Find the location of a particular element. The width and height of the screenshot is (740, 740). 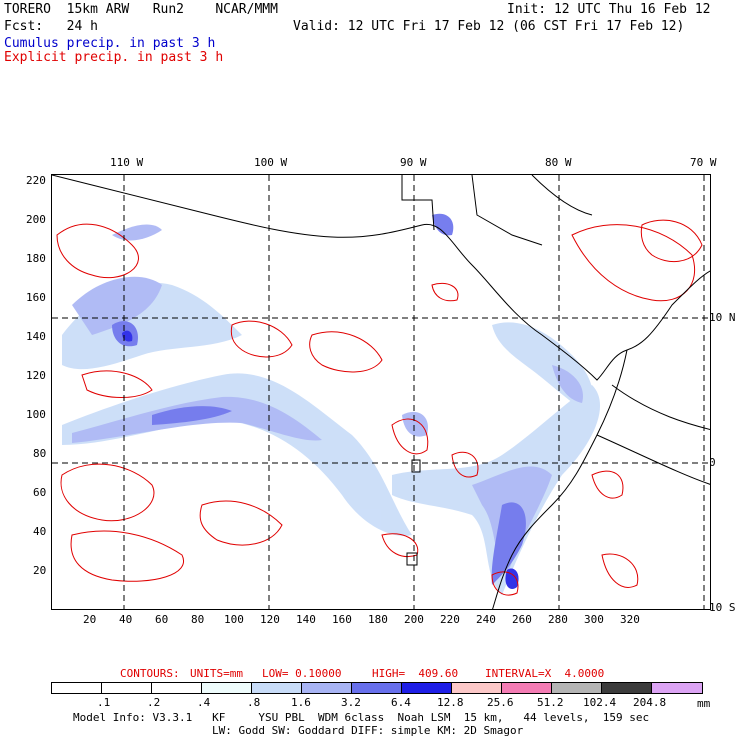

x-tick-label: 220 is located at coordinates (450, 619).